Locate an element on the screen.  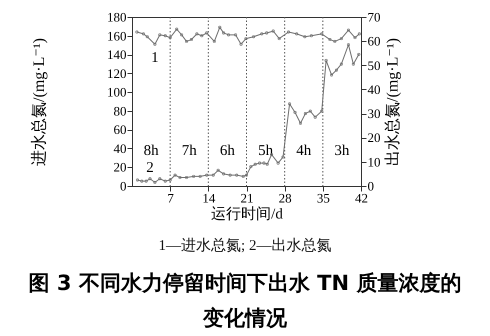
y-tick-label: 160 is located at coordinates (116, 36).